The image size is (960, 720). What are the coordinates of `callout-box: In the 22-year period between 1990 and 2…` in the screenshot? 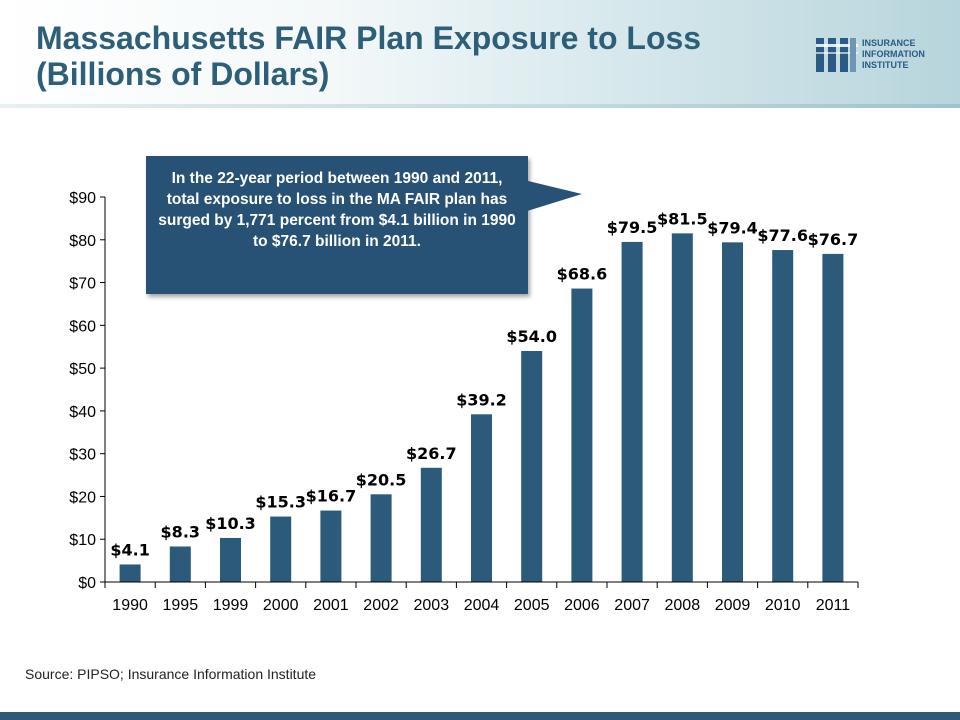 It's located at (337, 225).